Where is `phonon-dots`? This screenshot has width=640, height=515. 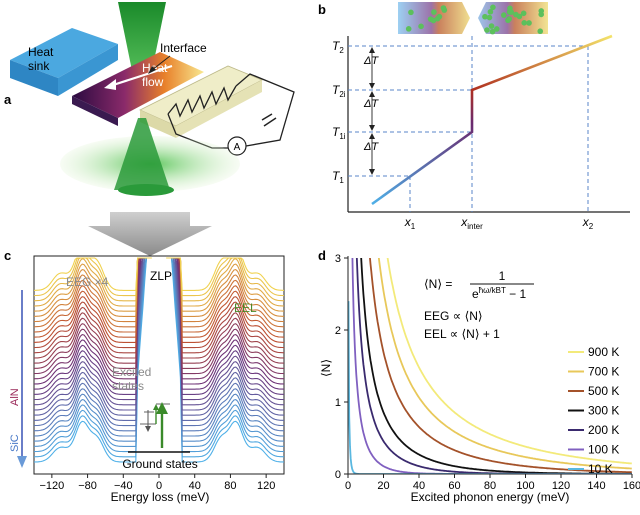 phonon-dots is located at coordinates (475, 19).